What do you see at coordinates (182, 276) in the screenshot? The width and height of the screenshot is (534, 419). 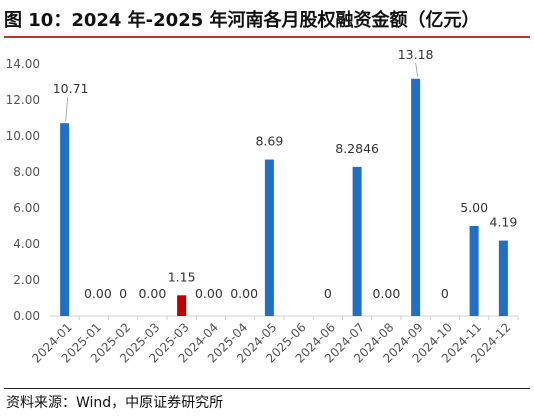 I see `data-label: 1.15` at bounding box center [182, 276].